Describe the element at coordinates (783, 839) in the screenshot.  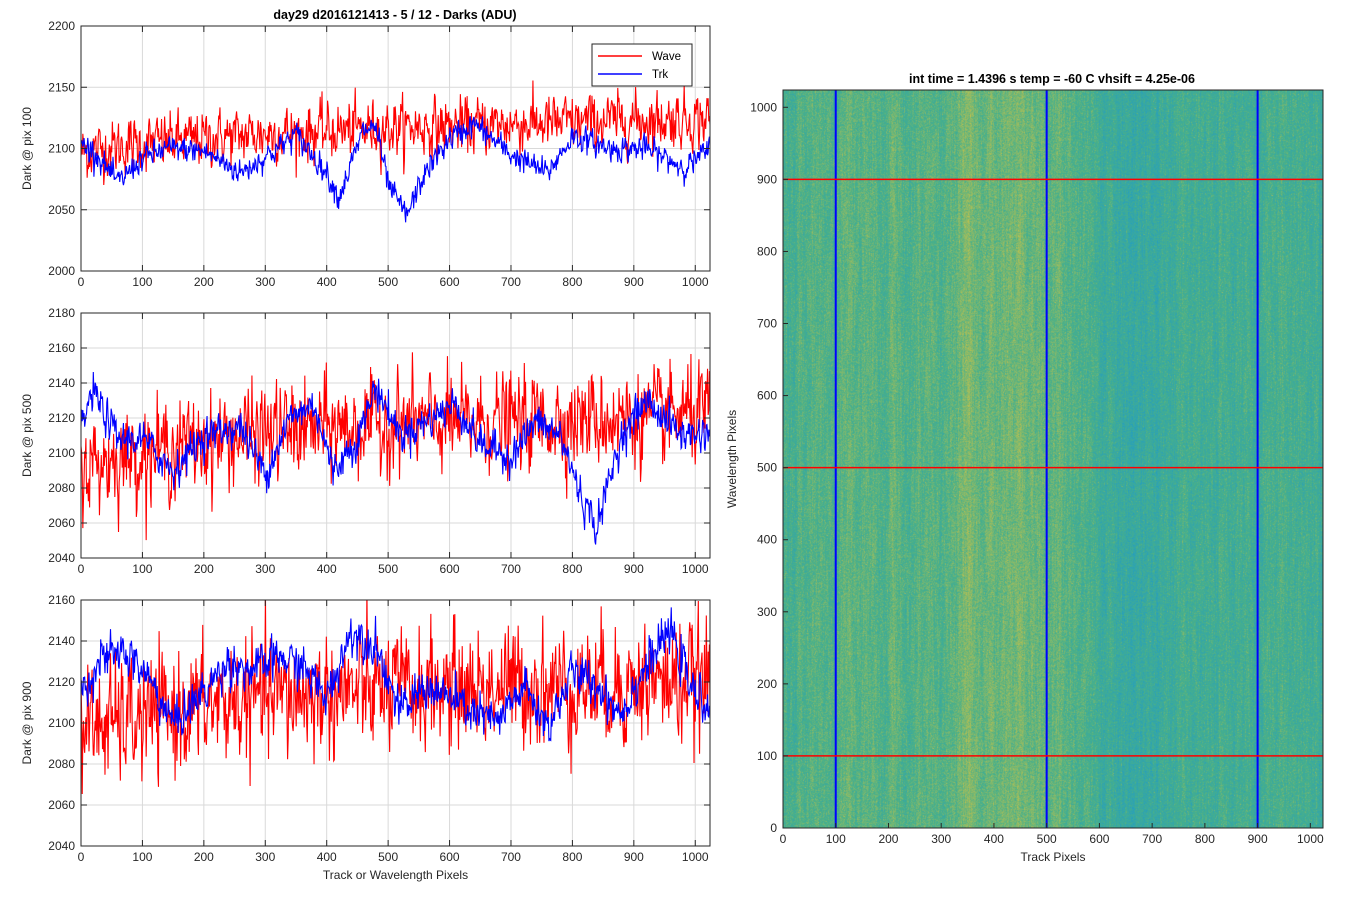
I see `heatmap-x-tick-label: 0` at that location.